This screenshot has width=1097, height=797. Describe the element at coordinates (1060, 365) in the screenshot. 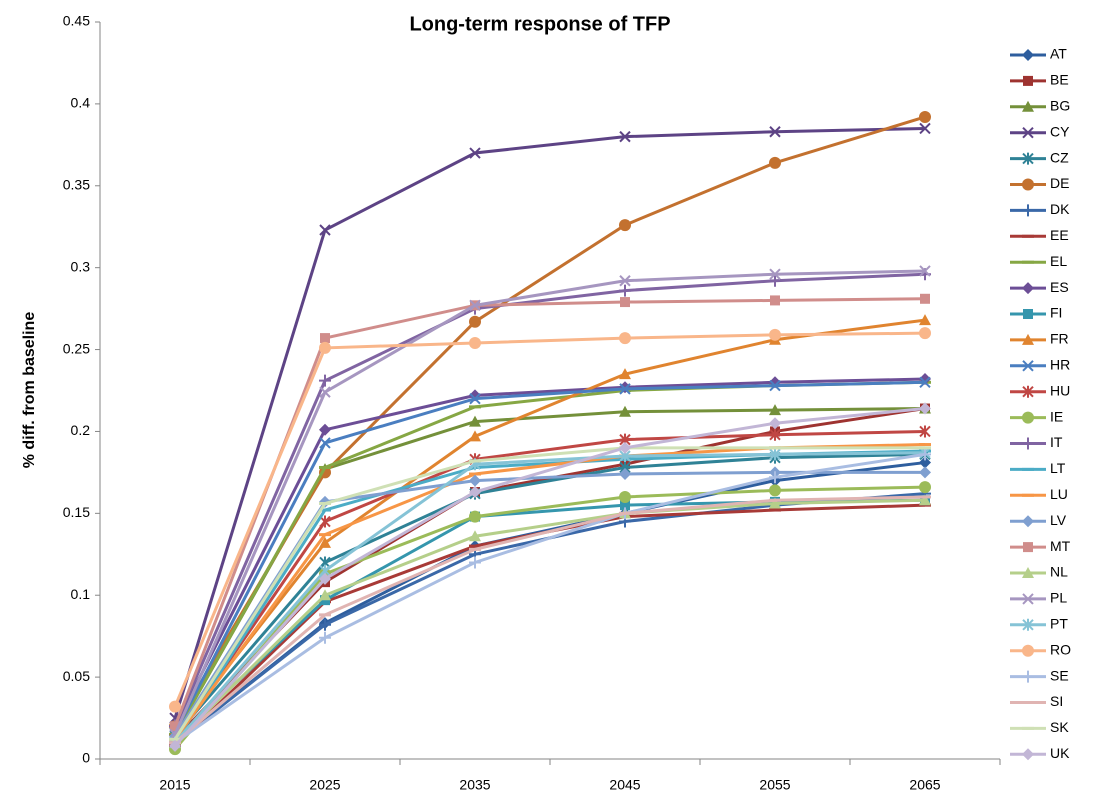

I see `legend-label: HR` at that location.